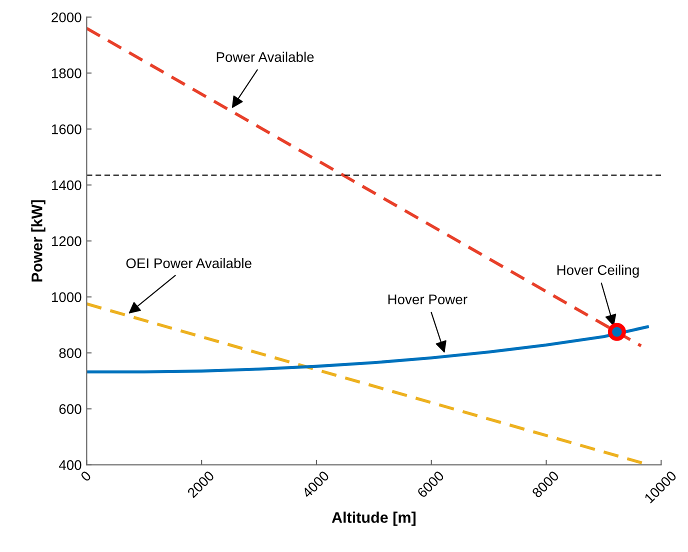  What do you see at coordinates (86, 476) in the screenshot?
I see `x-tick-label: 0` at bounding box center [86, 476].